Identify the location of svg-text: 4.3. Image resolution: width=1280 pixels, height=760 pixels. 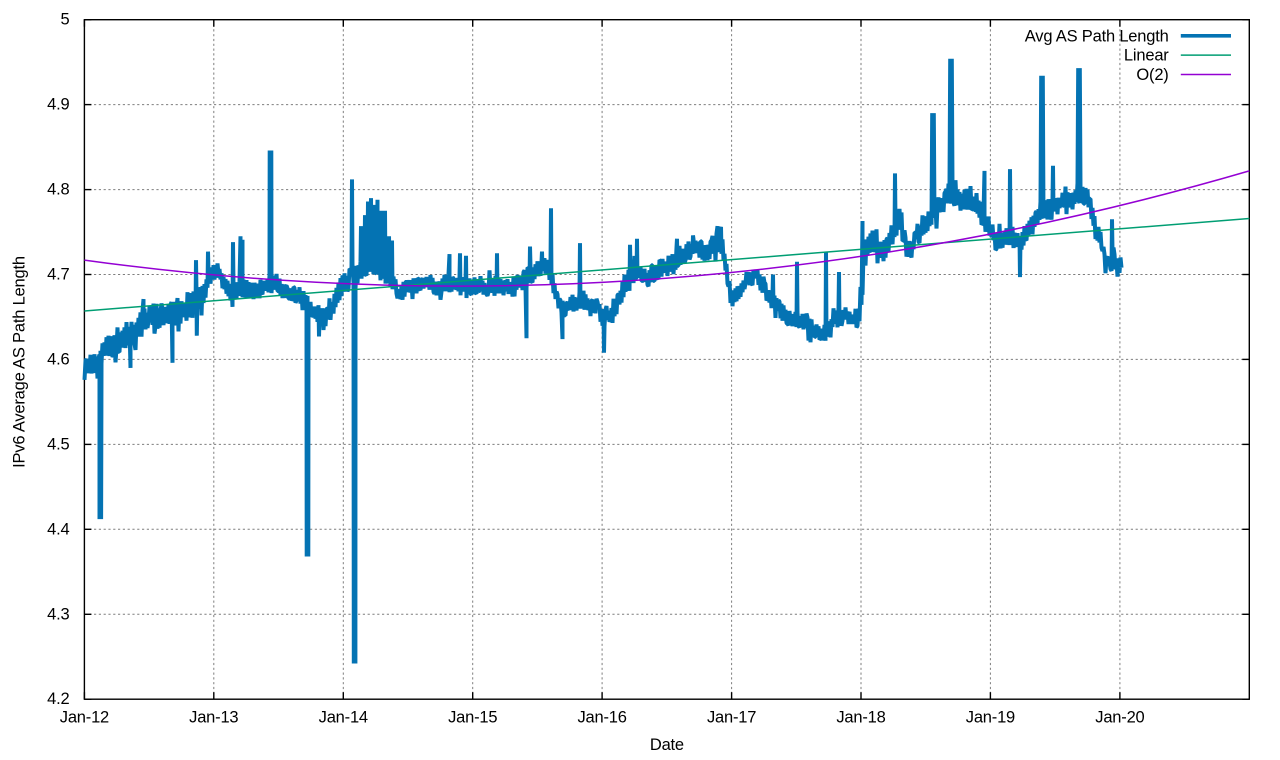
(58, 614).